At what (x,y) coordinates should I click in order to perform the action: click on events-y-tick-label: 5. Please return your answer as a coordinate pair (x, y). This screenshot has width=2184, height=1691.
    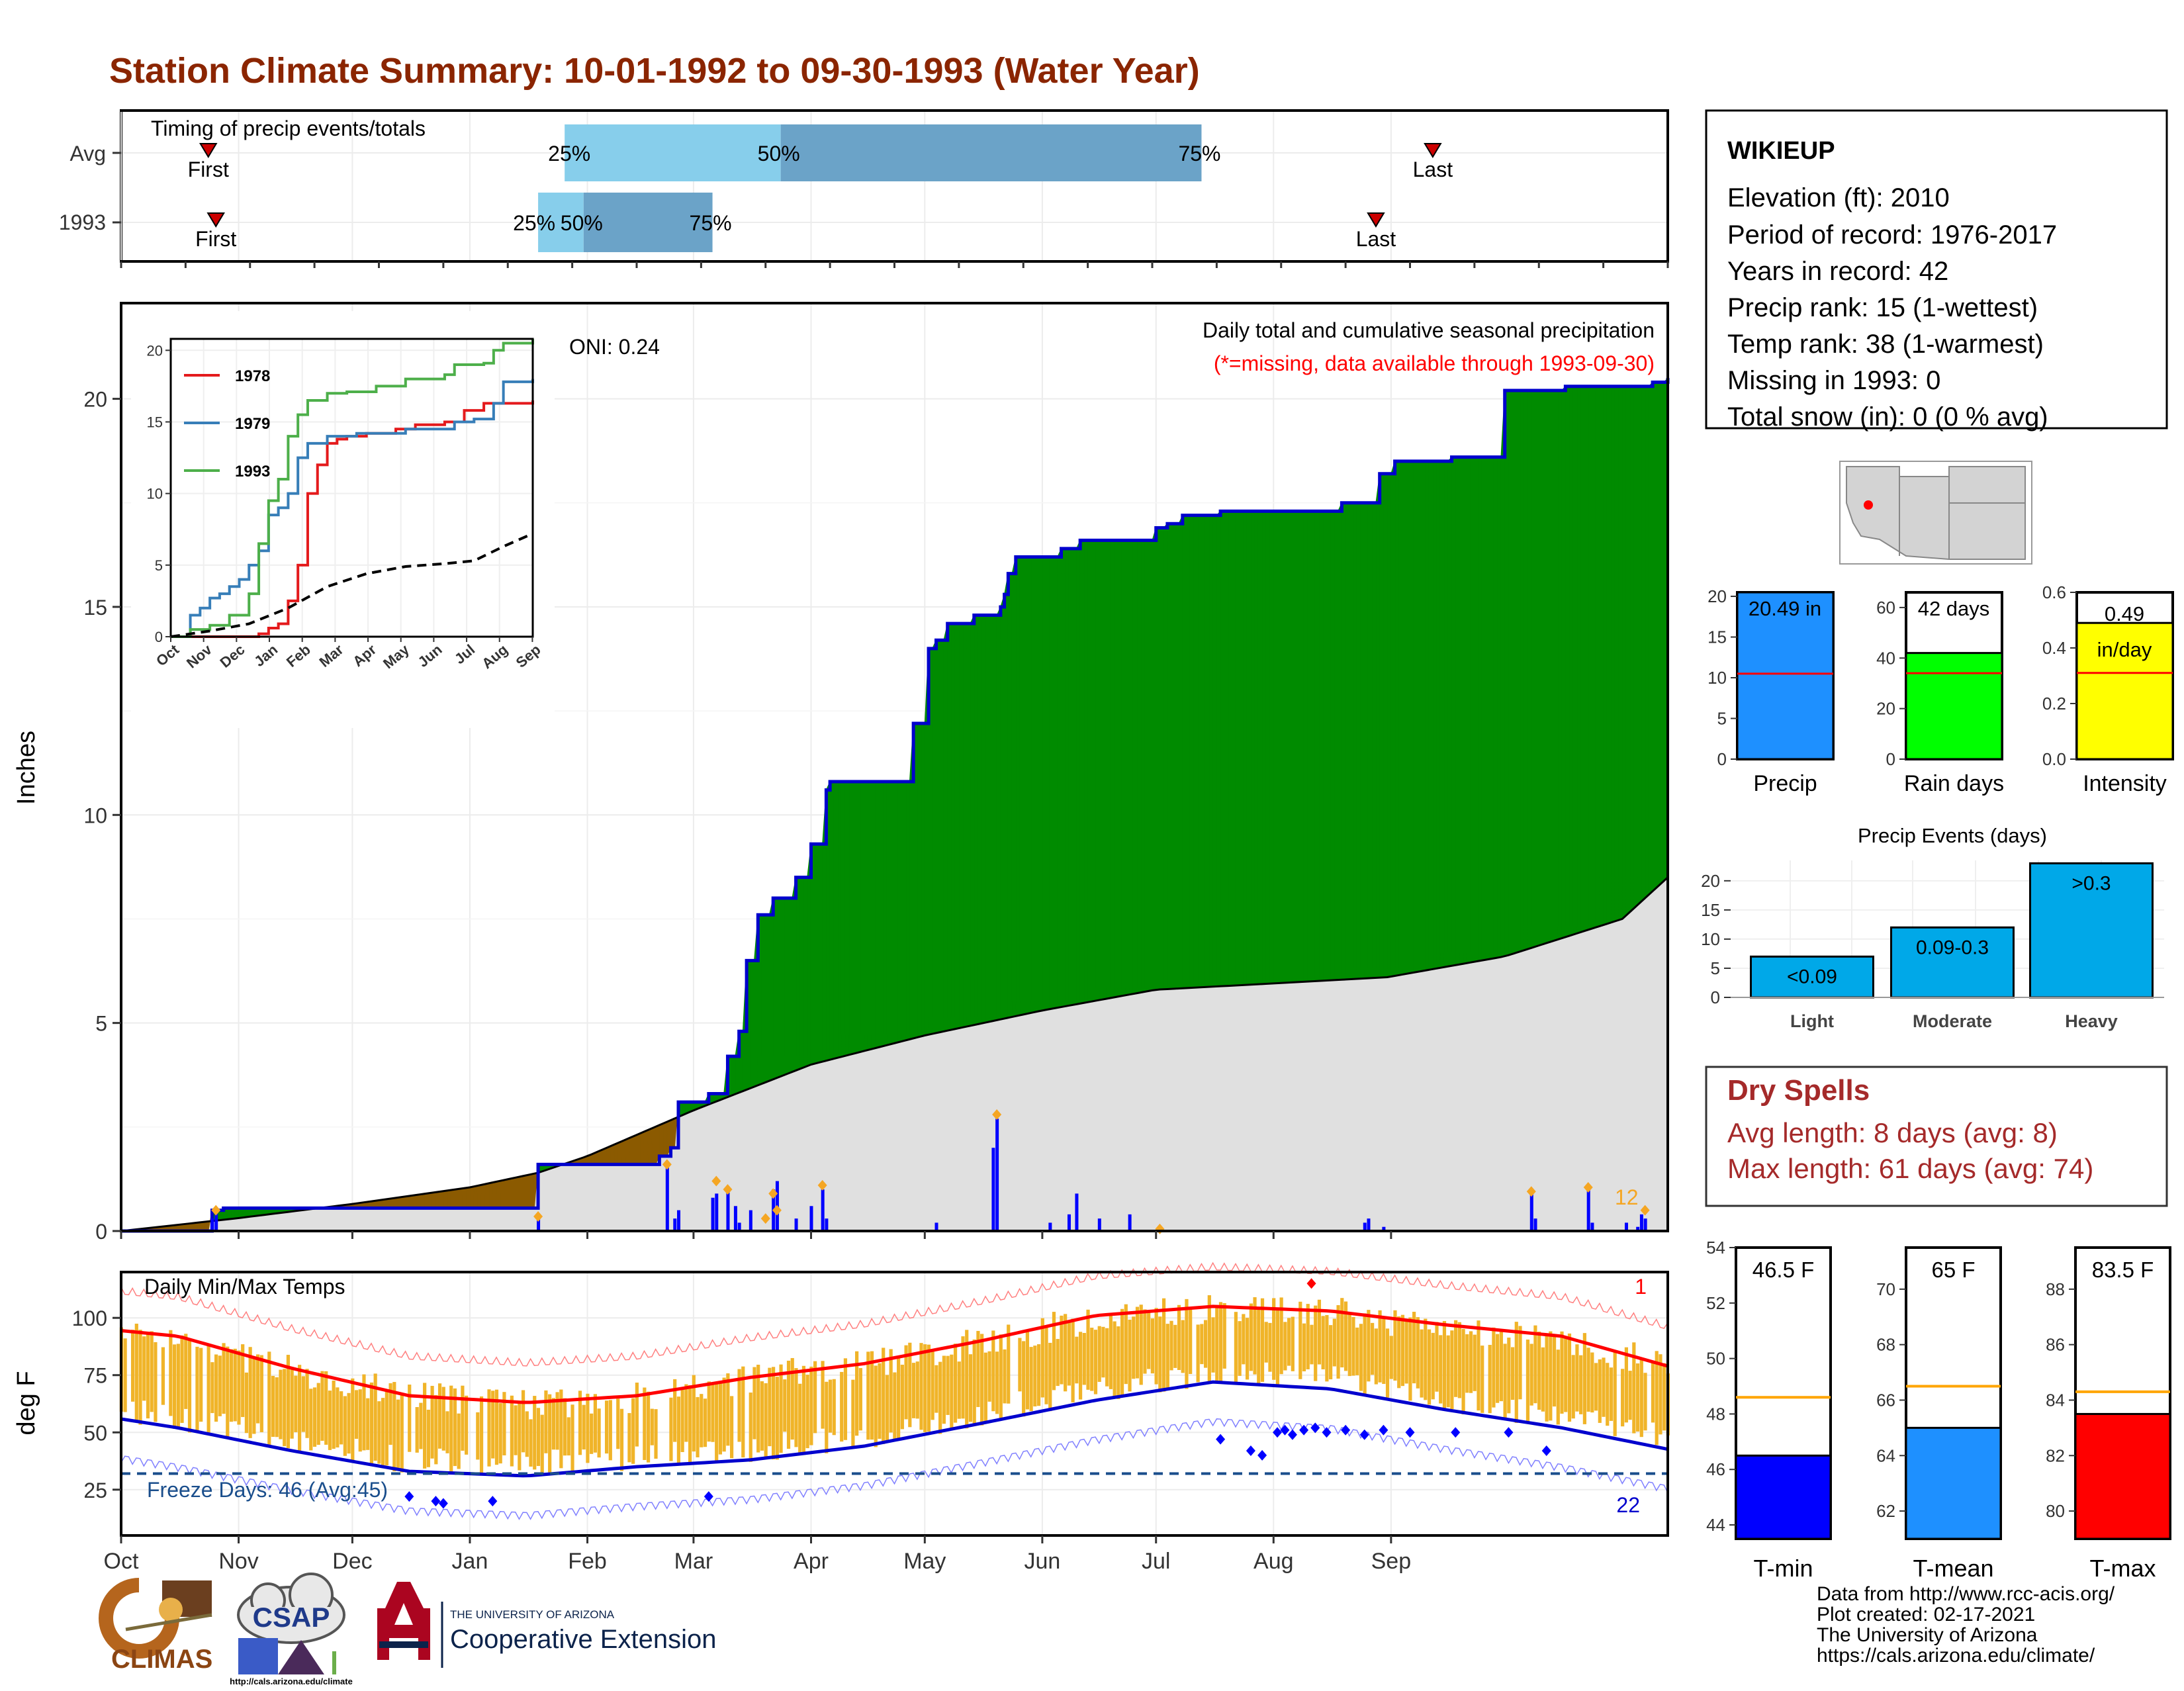
    Looking at the image, I should click on (1715, 968).